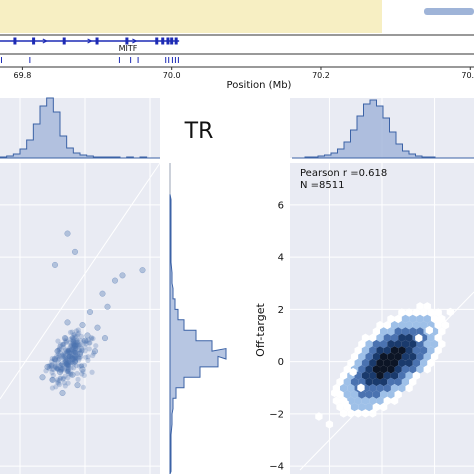 This screenshot has height=474, width=474. What do you see at coordinates (22, 75) in the screenshot?
I see `track-x-tick-label-0: 69.8` at bounding box center [22, 75].